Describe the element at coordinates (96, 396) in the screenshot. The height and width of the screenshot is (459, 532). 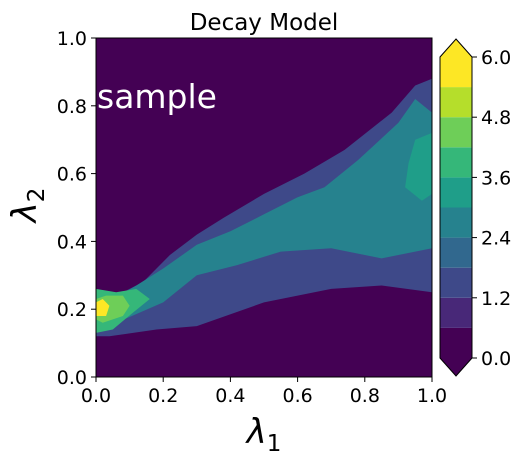
I see `x-tick-label: 0.0` at that location.